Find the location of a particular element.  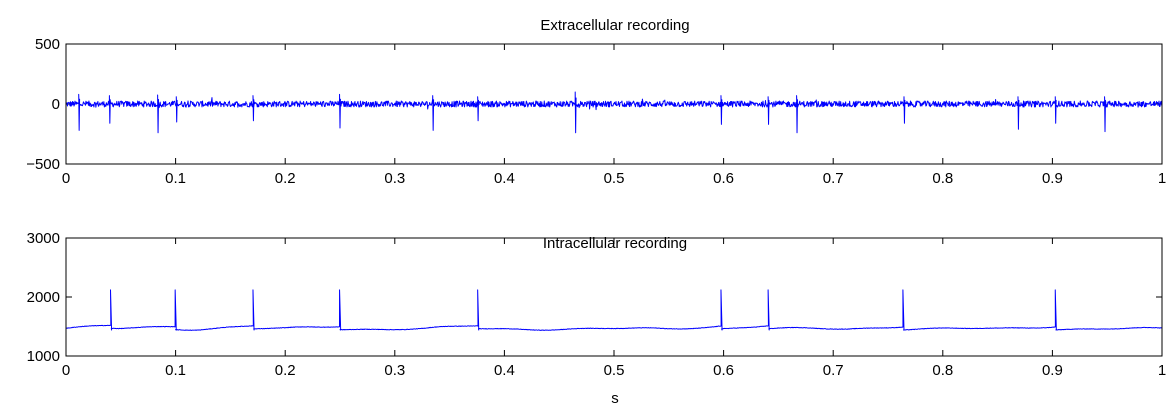

intracellular-series-line is located at coordinates (614, 310).